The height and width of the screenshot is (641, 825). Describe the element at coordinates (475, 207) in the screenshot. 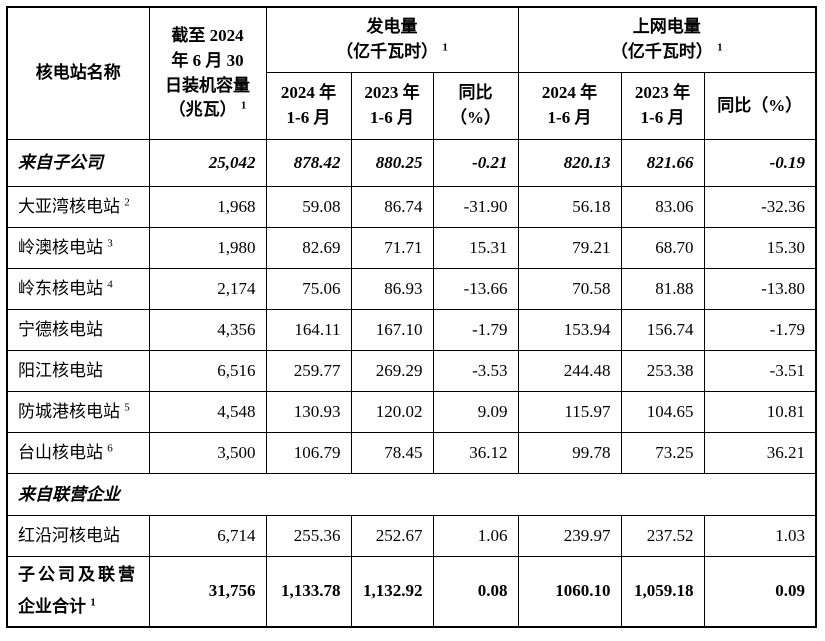

I see `value-cell: -31.90` at that location.